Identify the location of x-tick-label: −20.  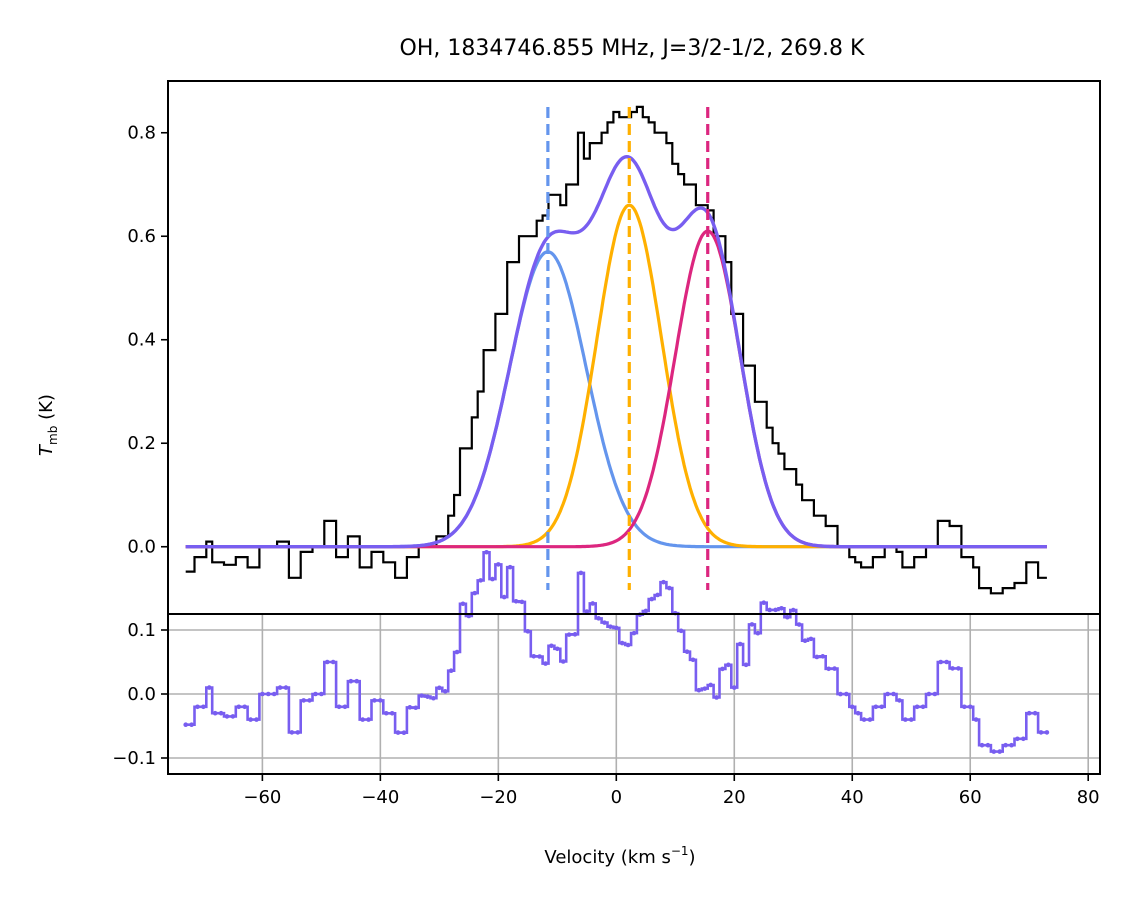
(498, 797).